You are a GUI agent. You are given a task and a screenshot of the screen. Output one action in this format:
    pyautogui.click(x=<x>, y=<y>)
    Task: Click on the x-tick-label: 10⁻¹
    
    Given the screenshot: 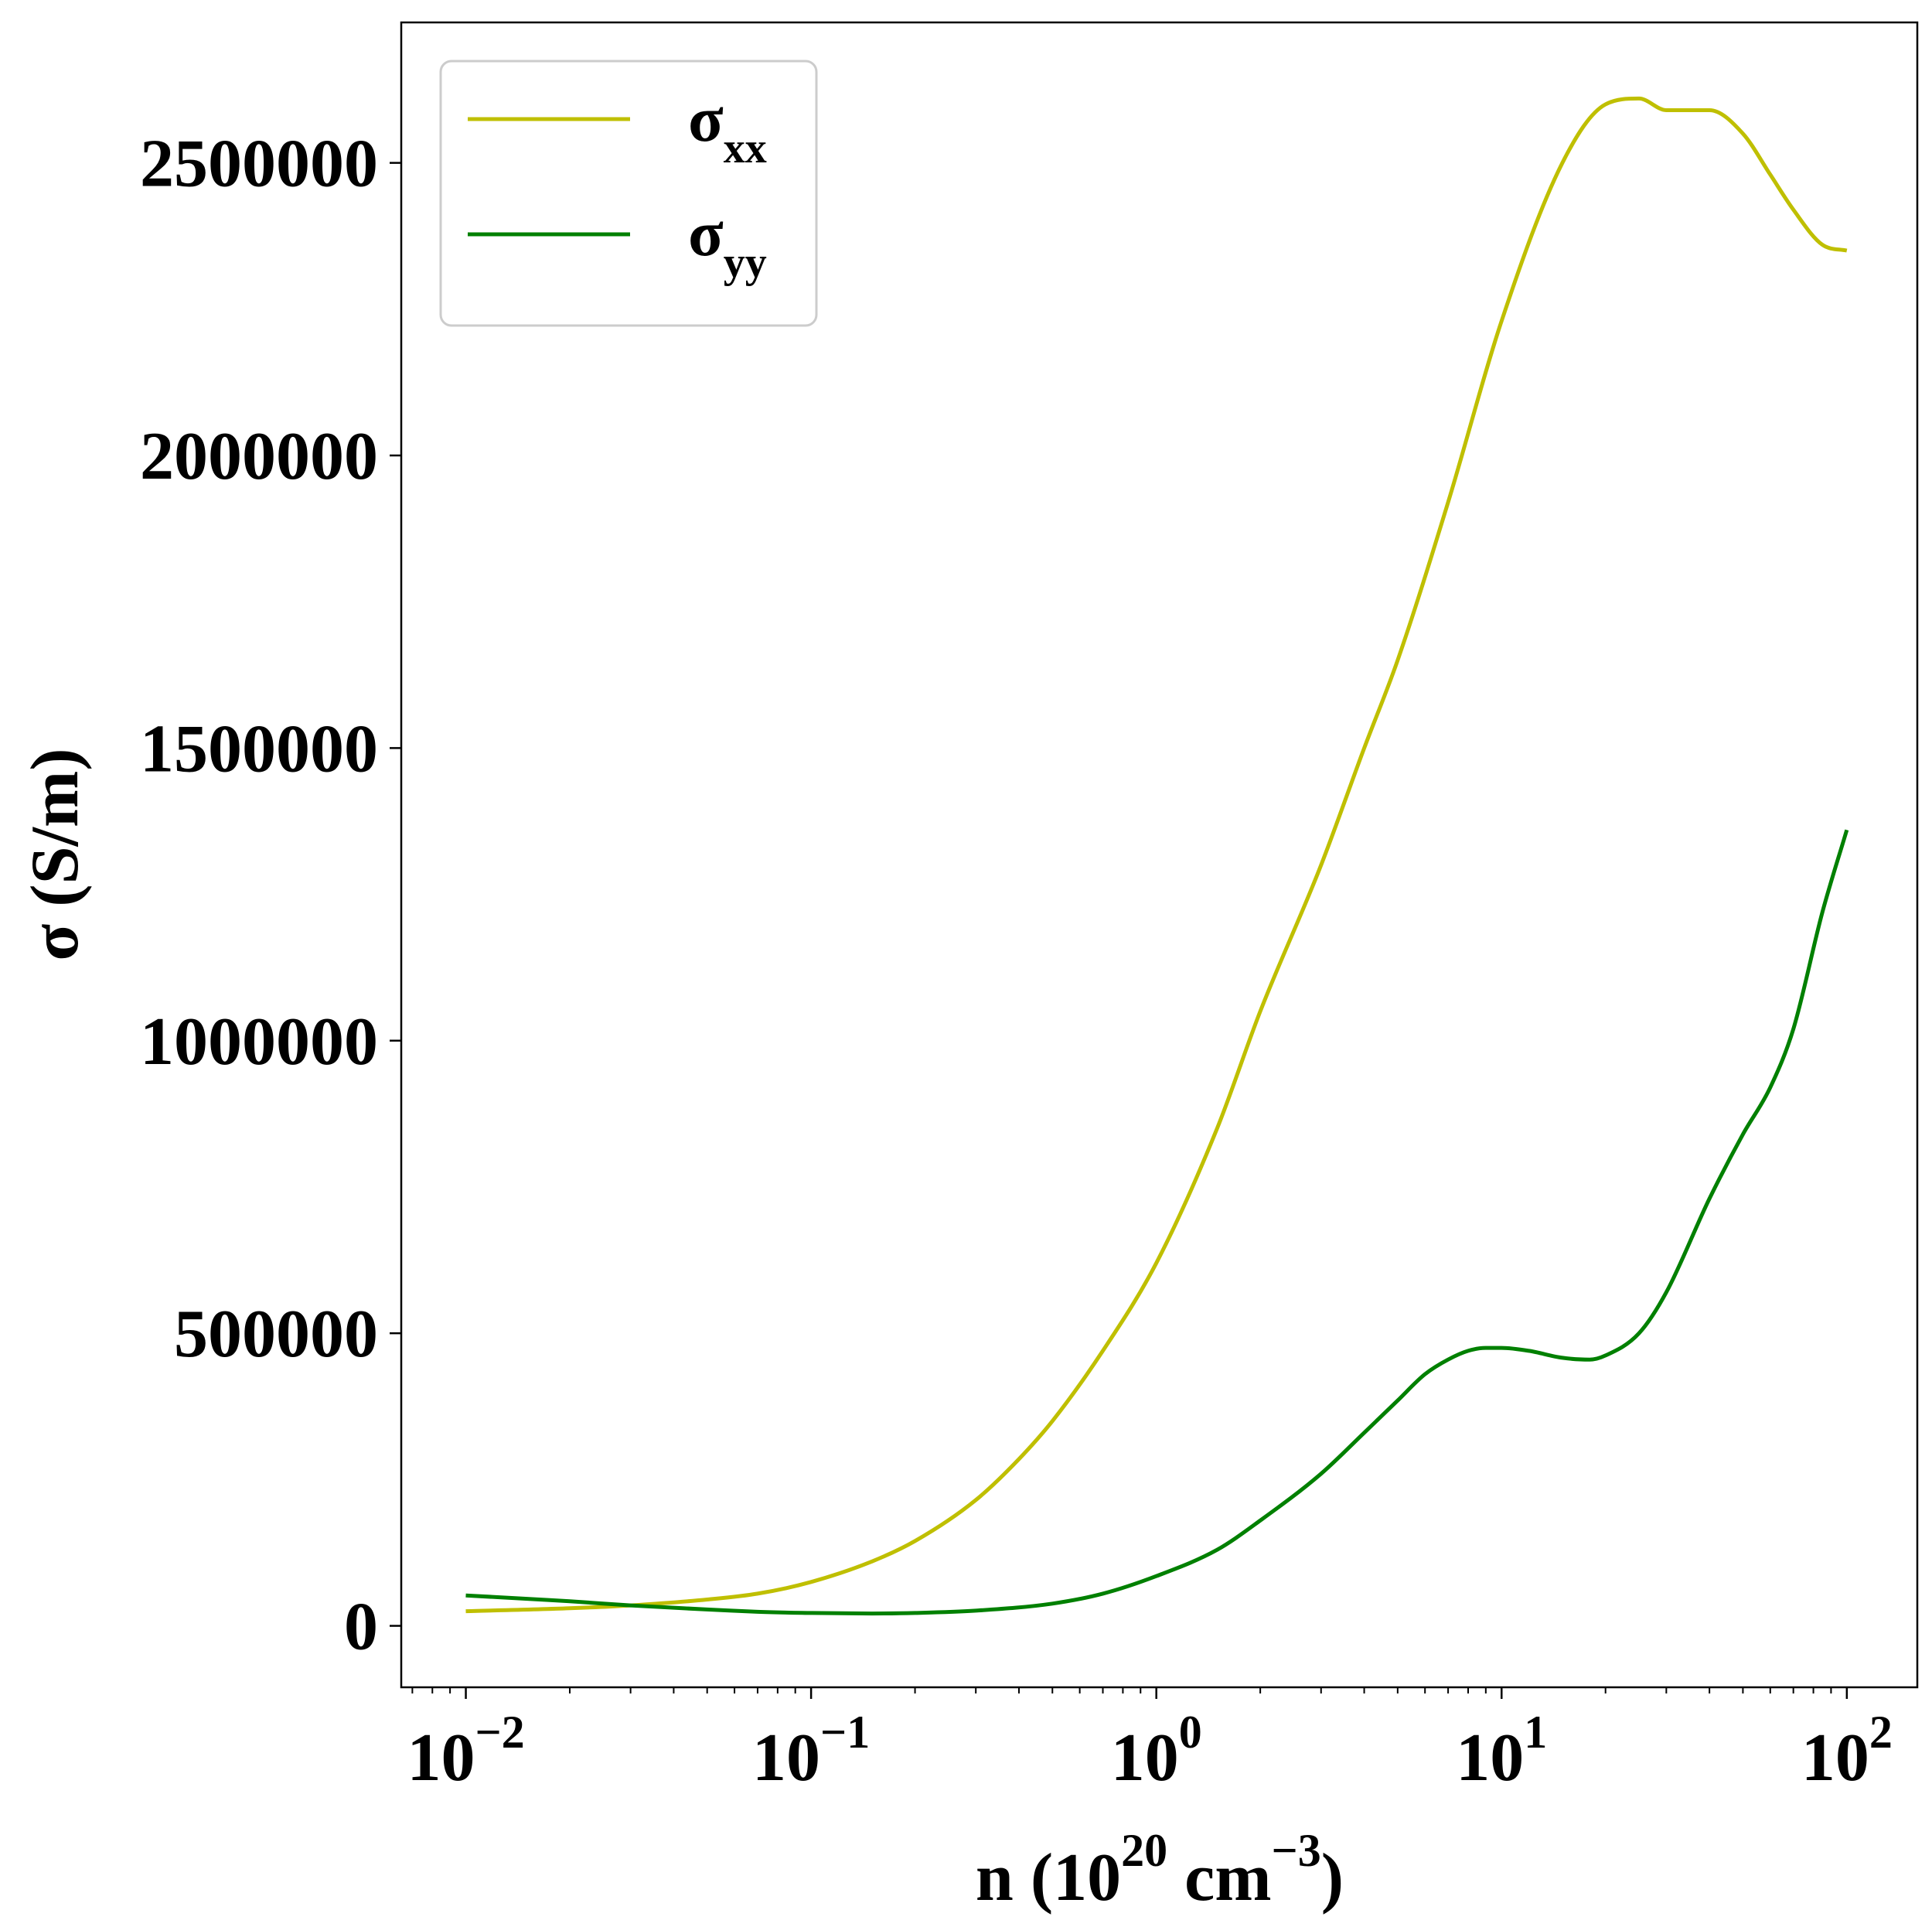 What is the action you would take?
    pyautogui.click(x=811, y=1751)
    